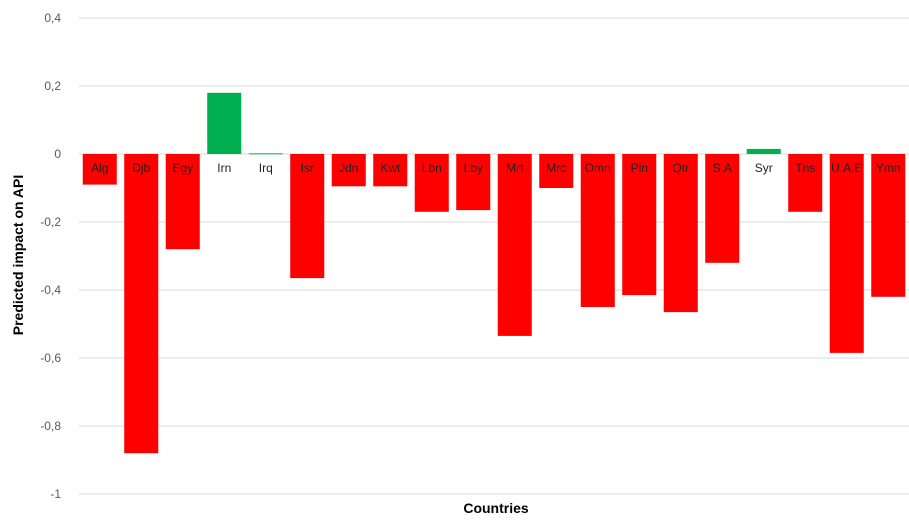 This screenshot has height=521, width=909. What do you see at coordinates (52, 18) in the screenshot?
I see `y-tick-label: 0,4` at bounding box center [52, 18].